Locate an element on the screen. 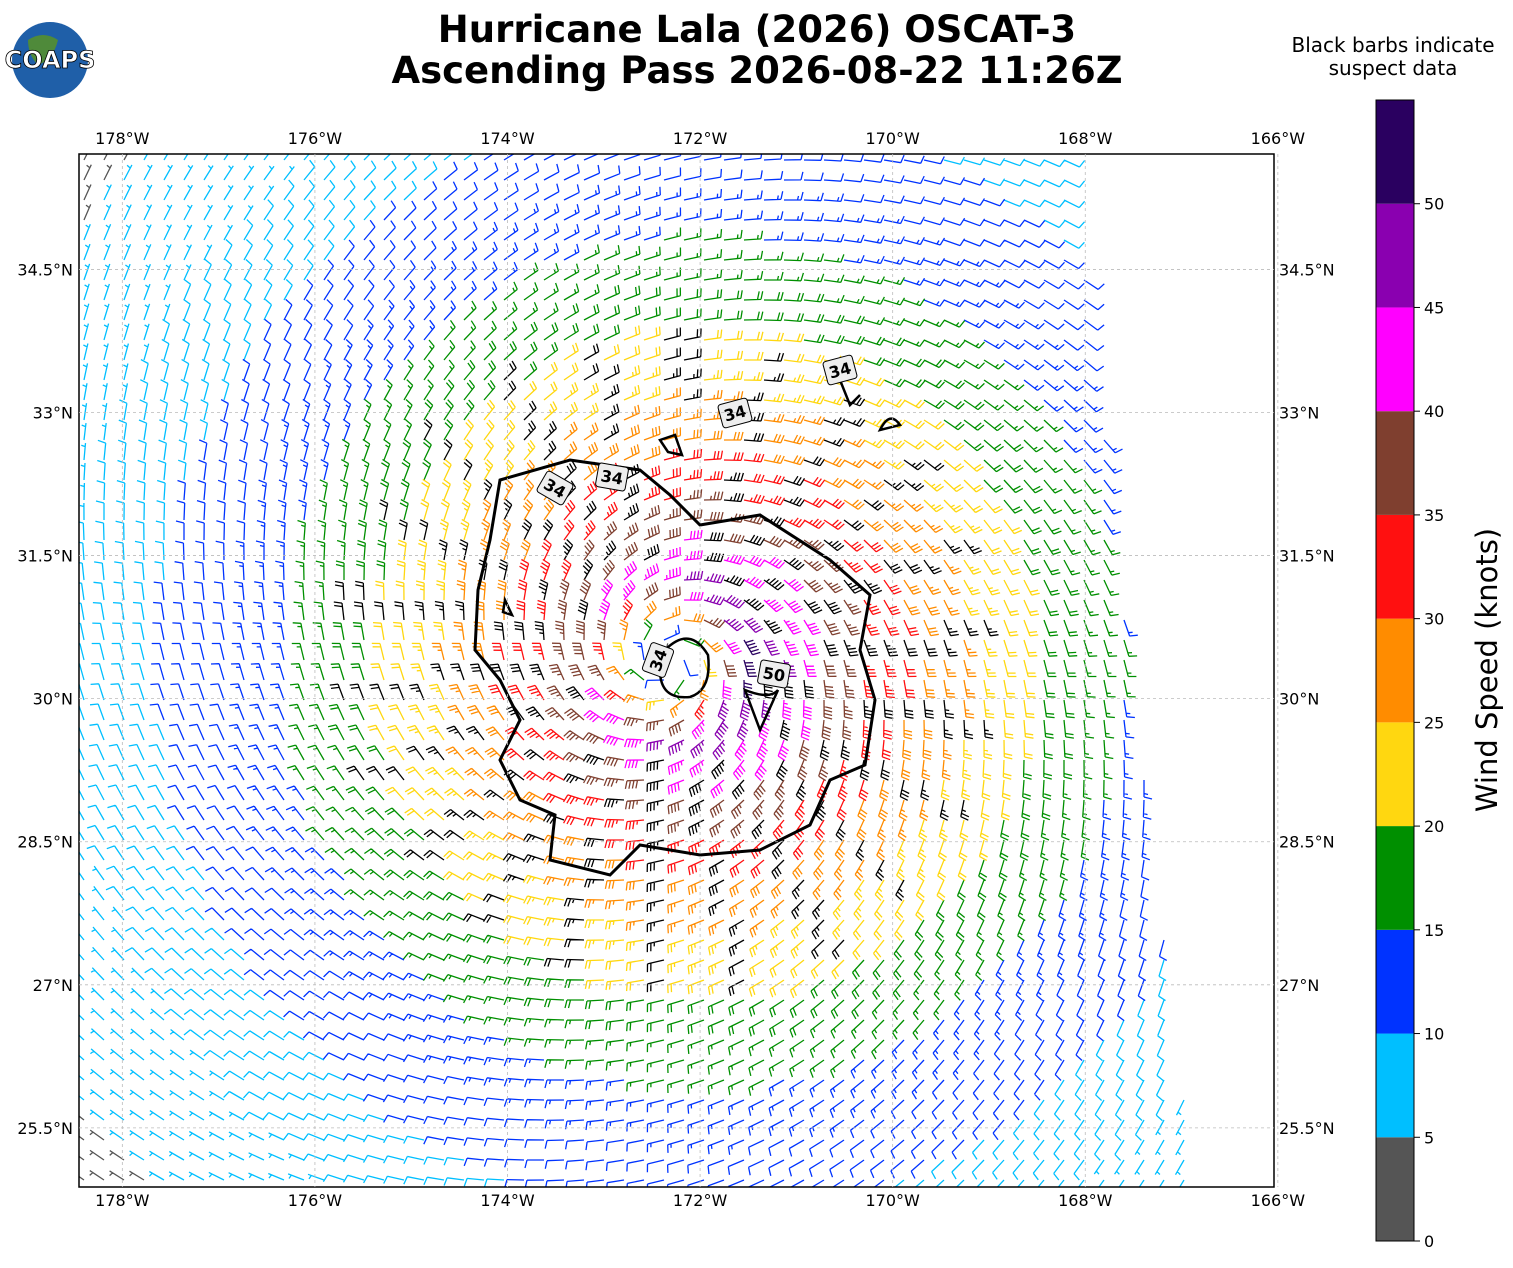 The height and width of the screenshot is (1268, 1513). colorbar-frame is located at coordinates (1395, 670).